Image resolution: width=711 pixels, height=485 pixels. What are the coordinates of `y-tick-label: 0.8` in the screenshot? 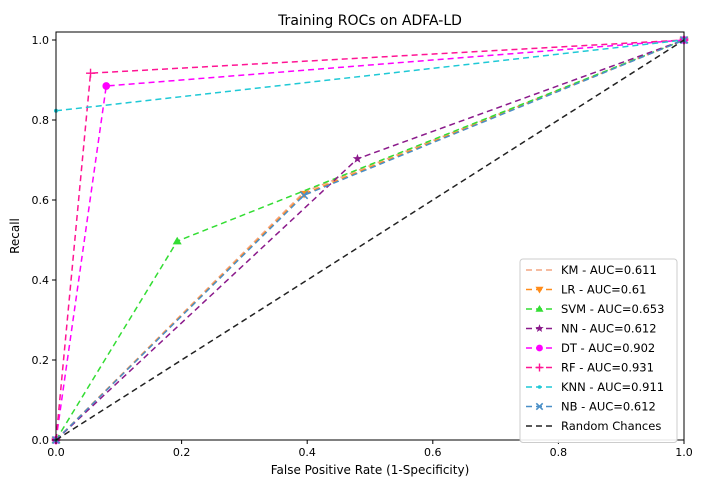 It's located at (41, 120).